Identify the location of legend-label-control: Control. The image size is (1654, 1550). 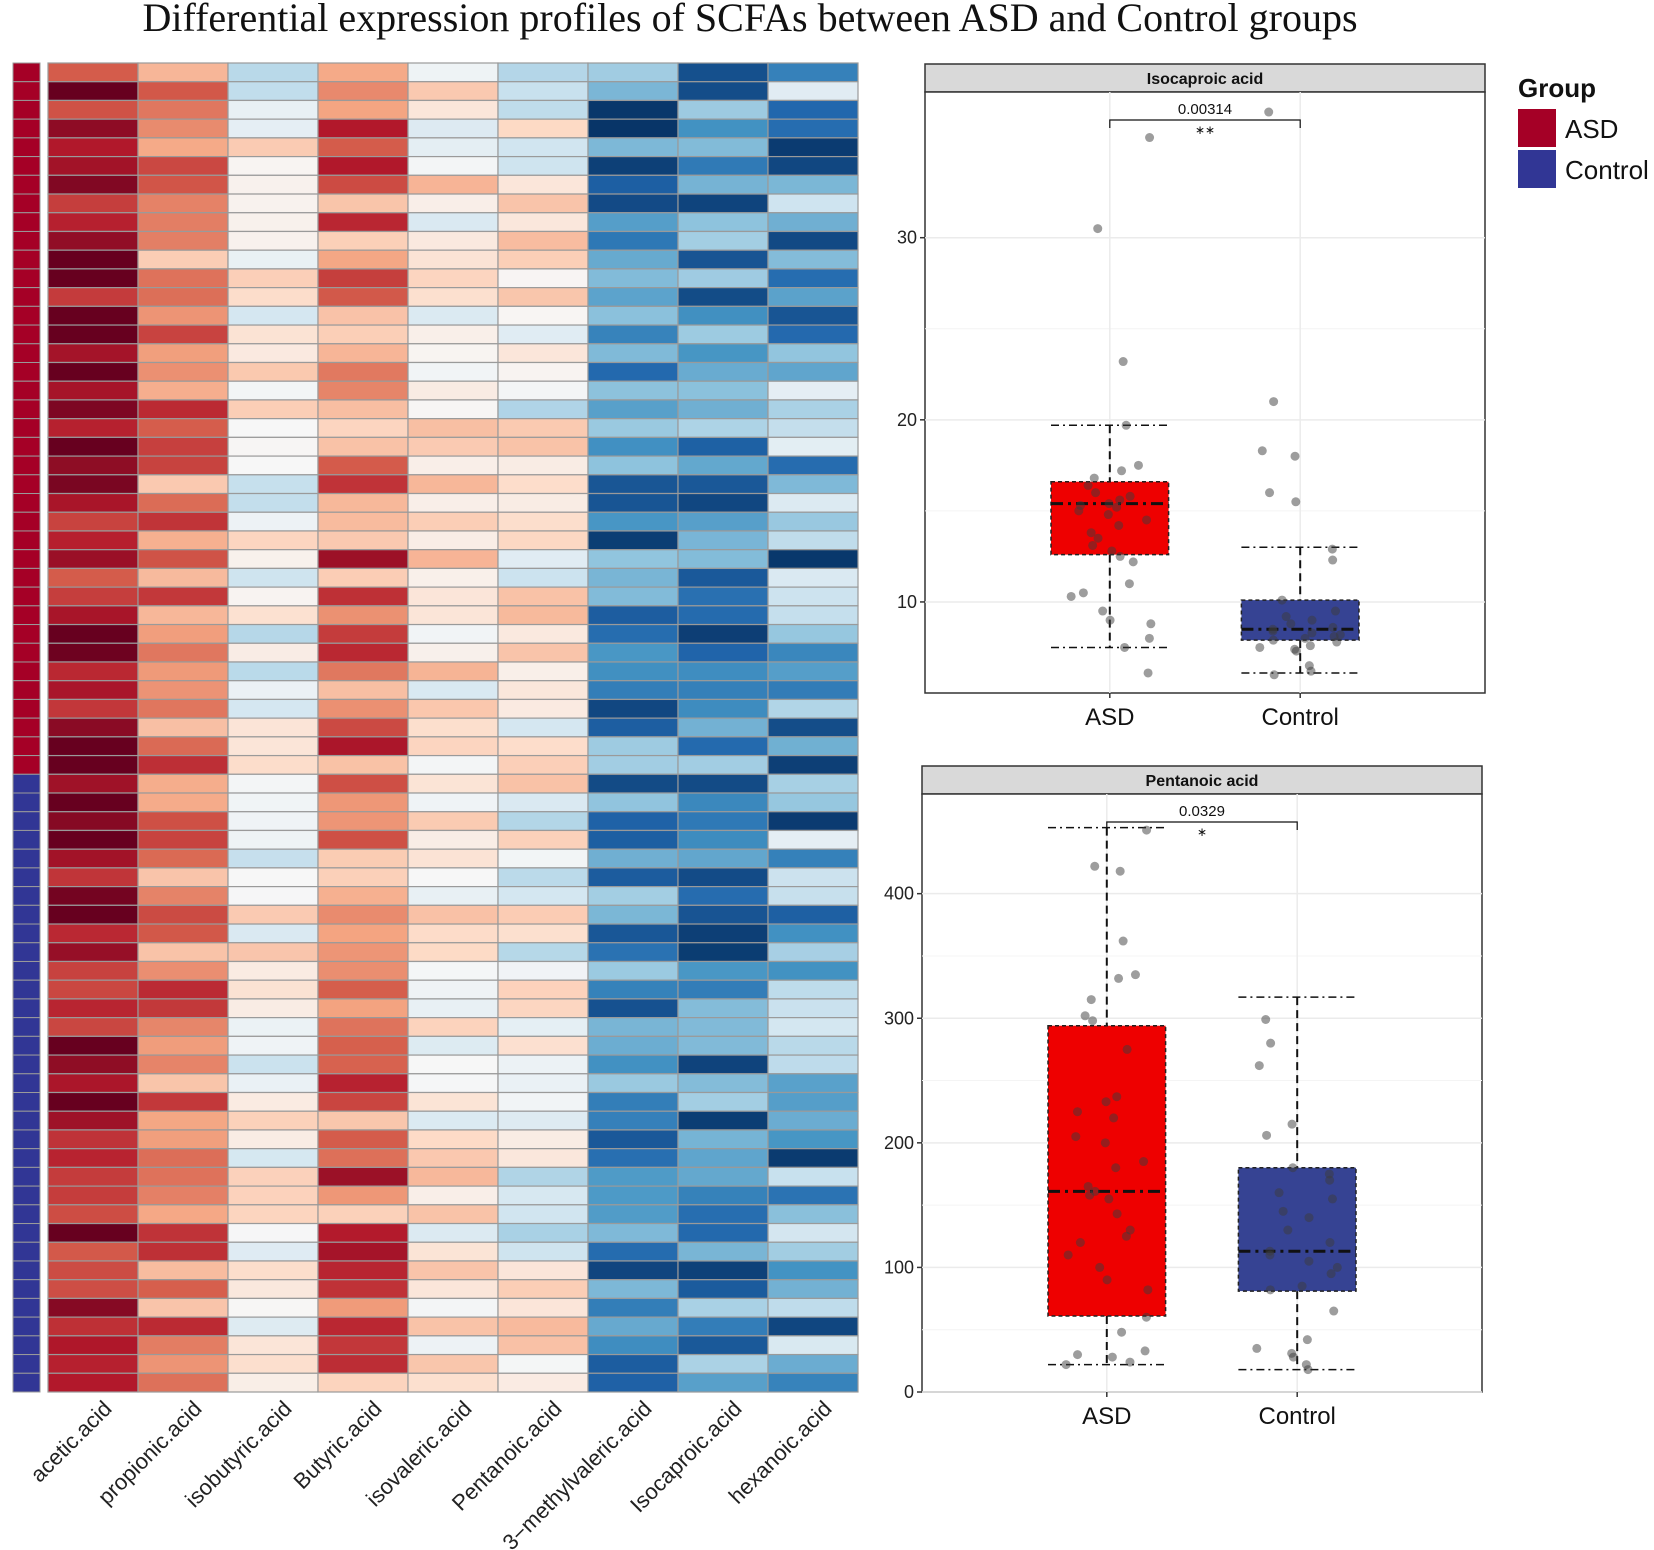
(1607, 170).